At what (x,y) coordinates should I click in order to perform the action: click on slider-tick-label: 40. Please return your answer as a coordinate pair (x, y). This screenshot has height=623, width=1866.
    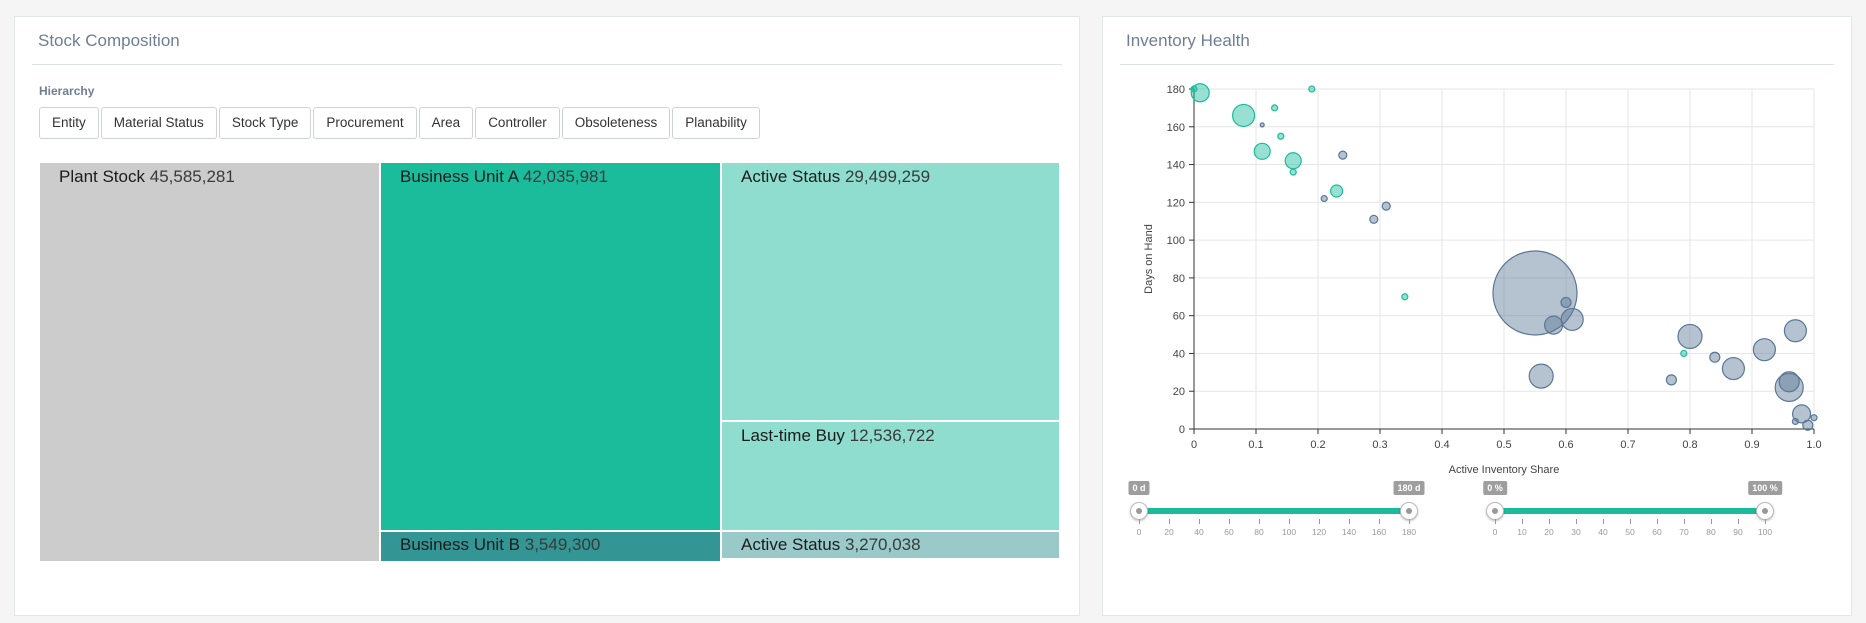
    Looking at the image, I should click on (1199, 532).